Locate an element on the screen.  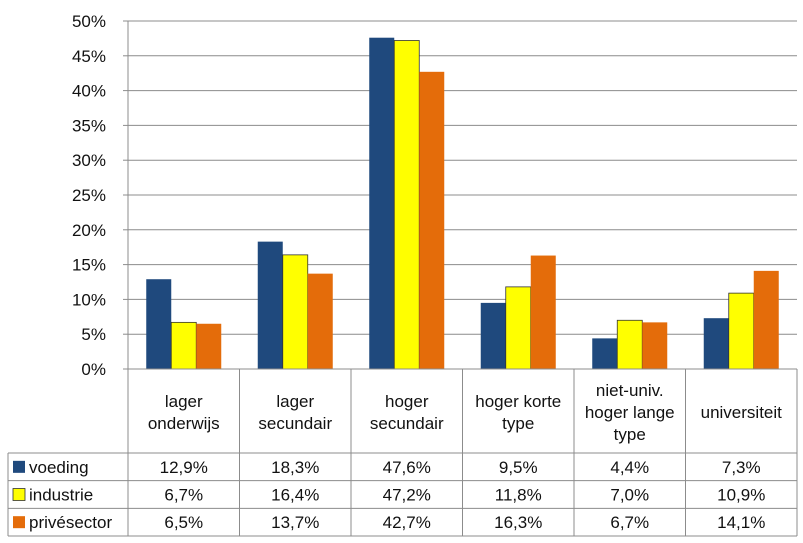
category-label: hoger lange is located at coordinates (630, 412).